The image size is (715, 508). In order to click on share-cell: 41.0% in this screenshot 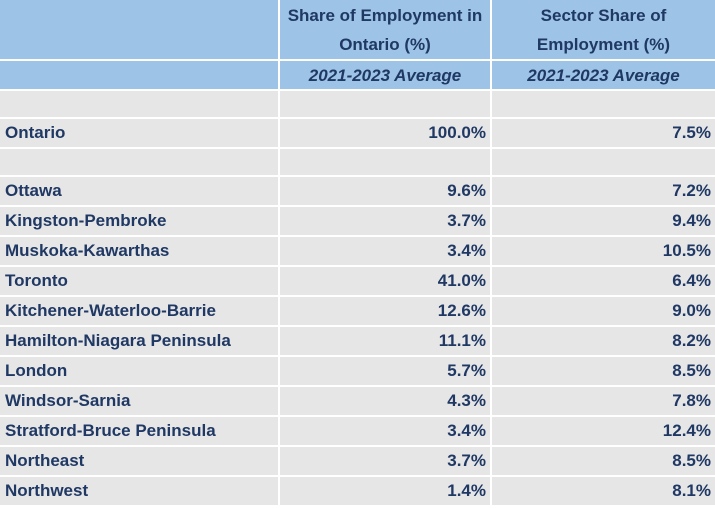, I will do `click(386, 281)`.